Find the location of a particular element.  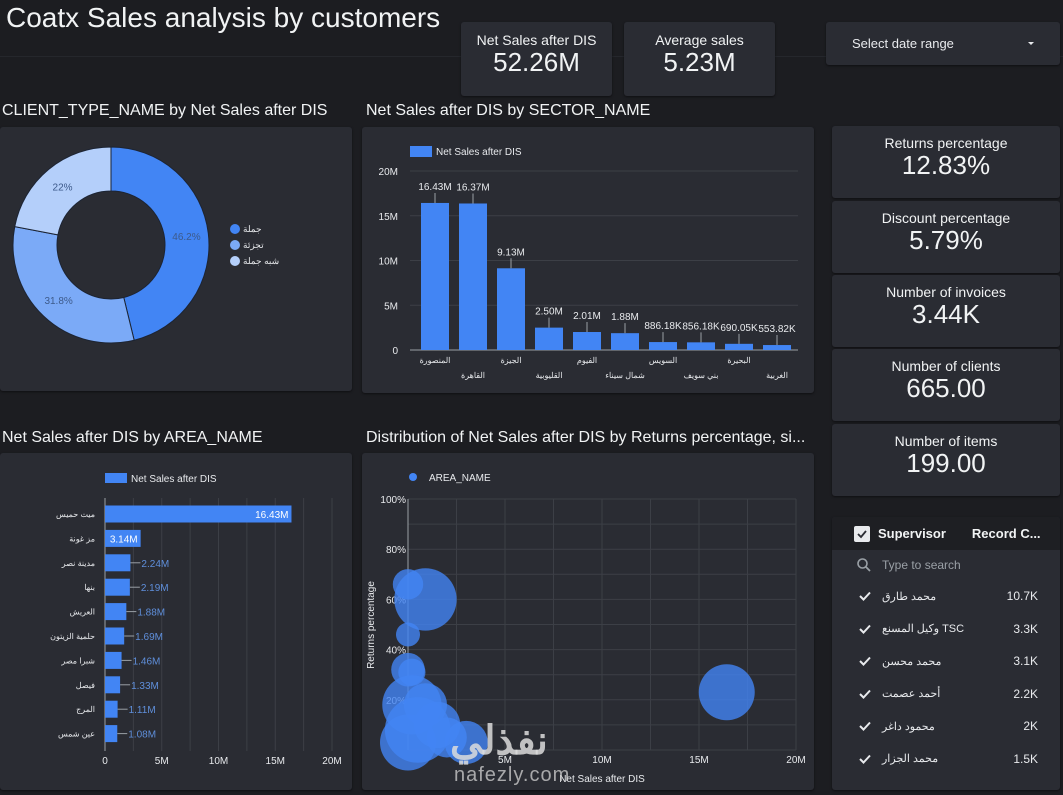

x-tick-label: الغربية is located at coordinates (777, 375).